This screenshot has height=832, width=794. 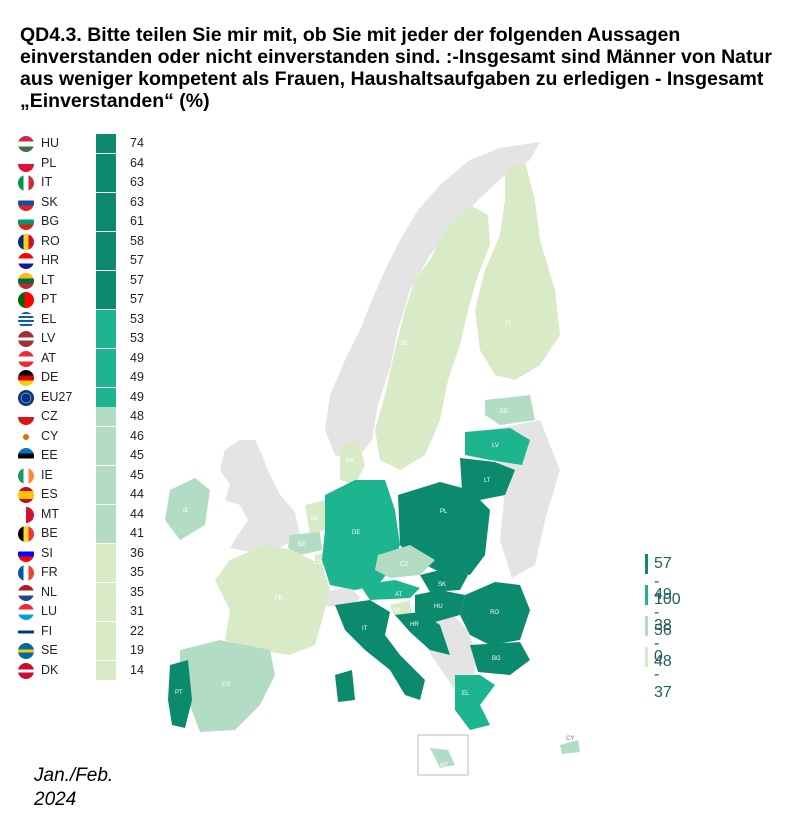 What do you see at coordinates (305, 543) in the screenshot?
I see `region-BE` at bounding box center [305, 543].